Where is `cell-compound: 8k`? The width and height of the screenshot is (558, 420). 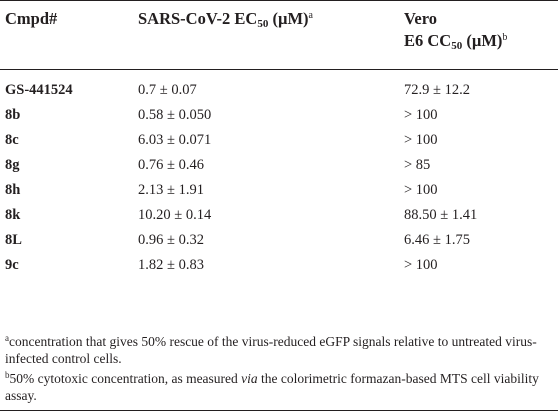 cell-compound: 8k is located at coordinates (13, 215).